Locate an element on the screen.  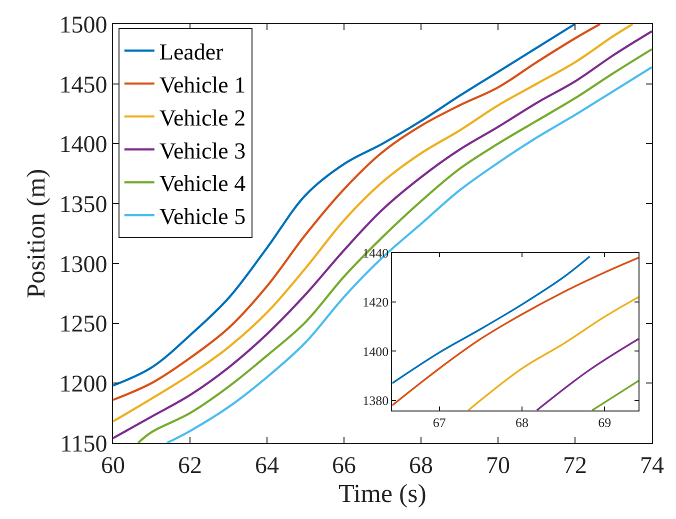
legend-label: Vehicle 3 is located at coordinates (202, 151).